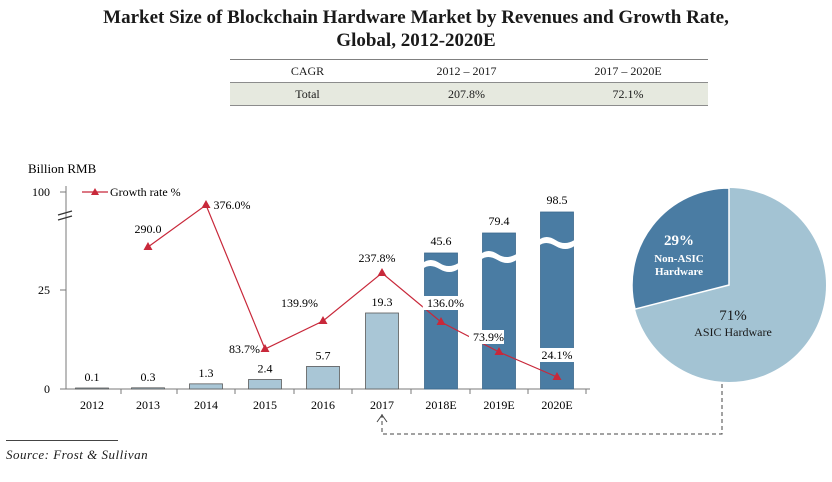 Image resolution: width=832 pixels, height=482 pixels. I want to click on x-tick-label: 2016, so click(323, 405).